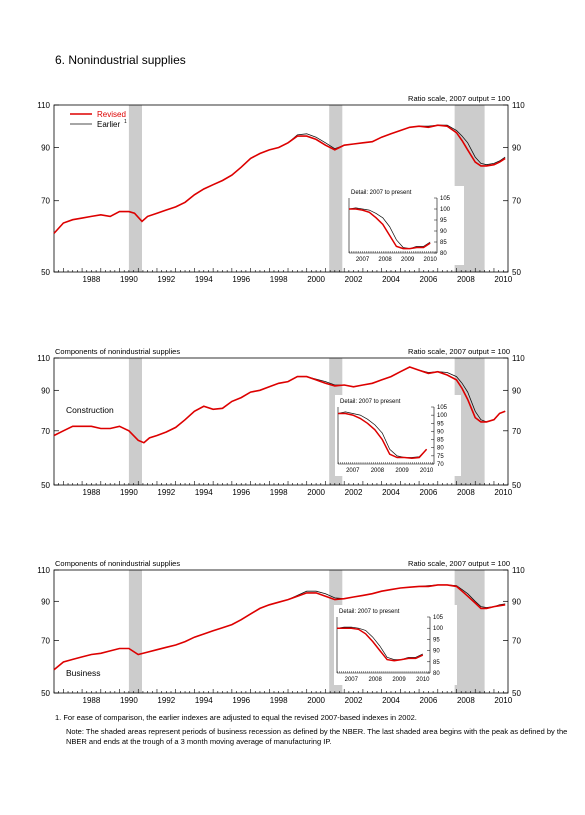 Image resolution: width=585 pixels, height=815 pixels. I want to click on legend-footnote-mark: 1, so click(125, 122).